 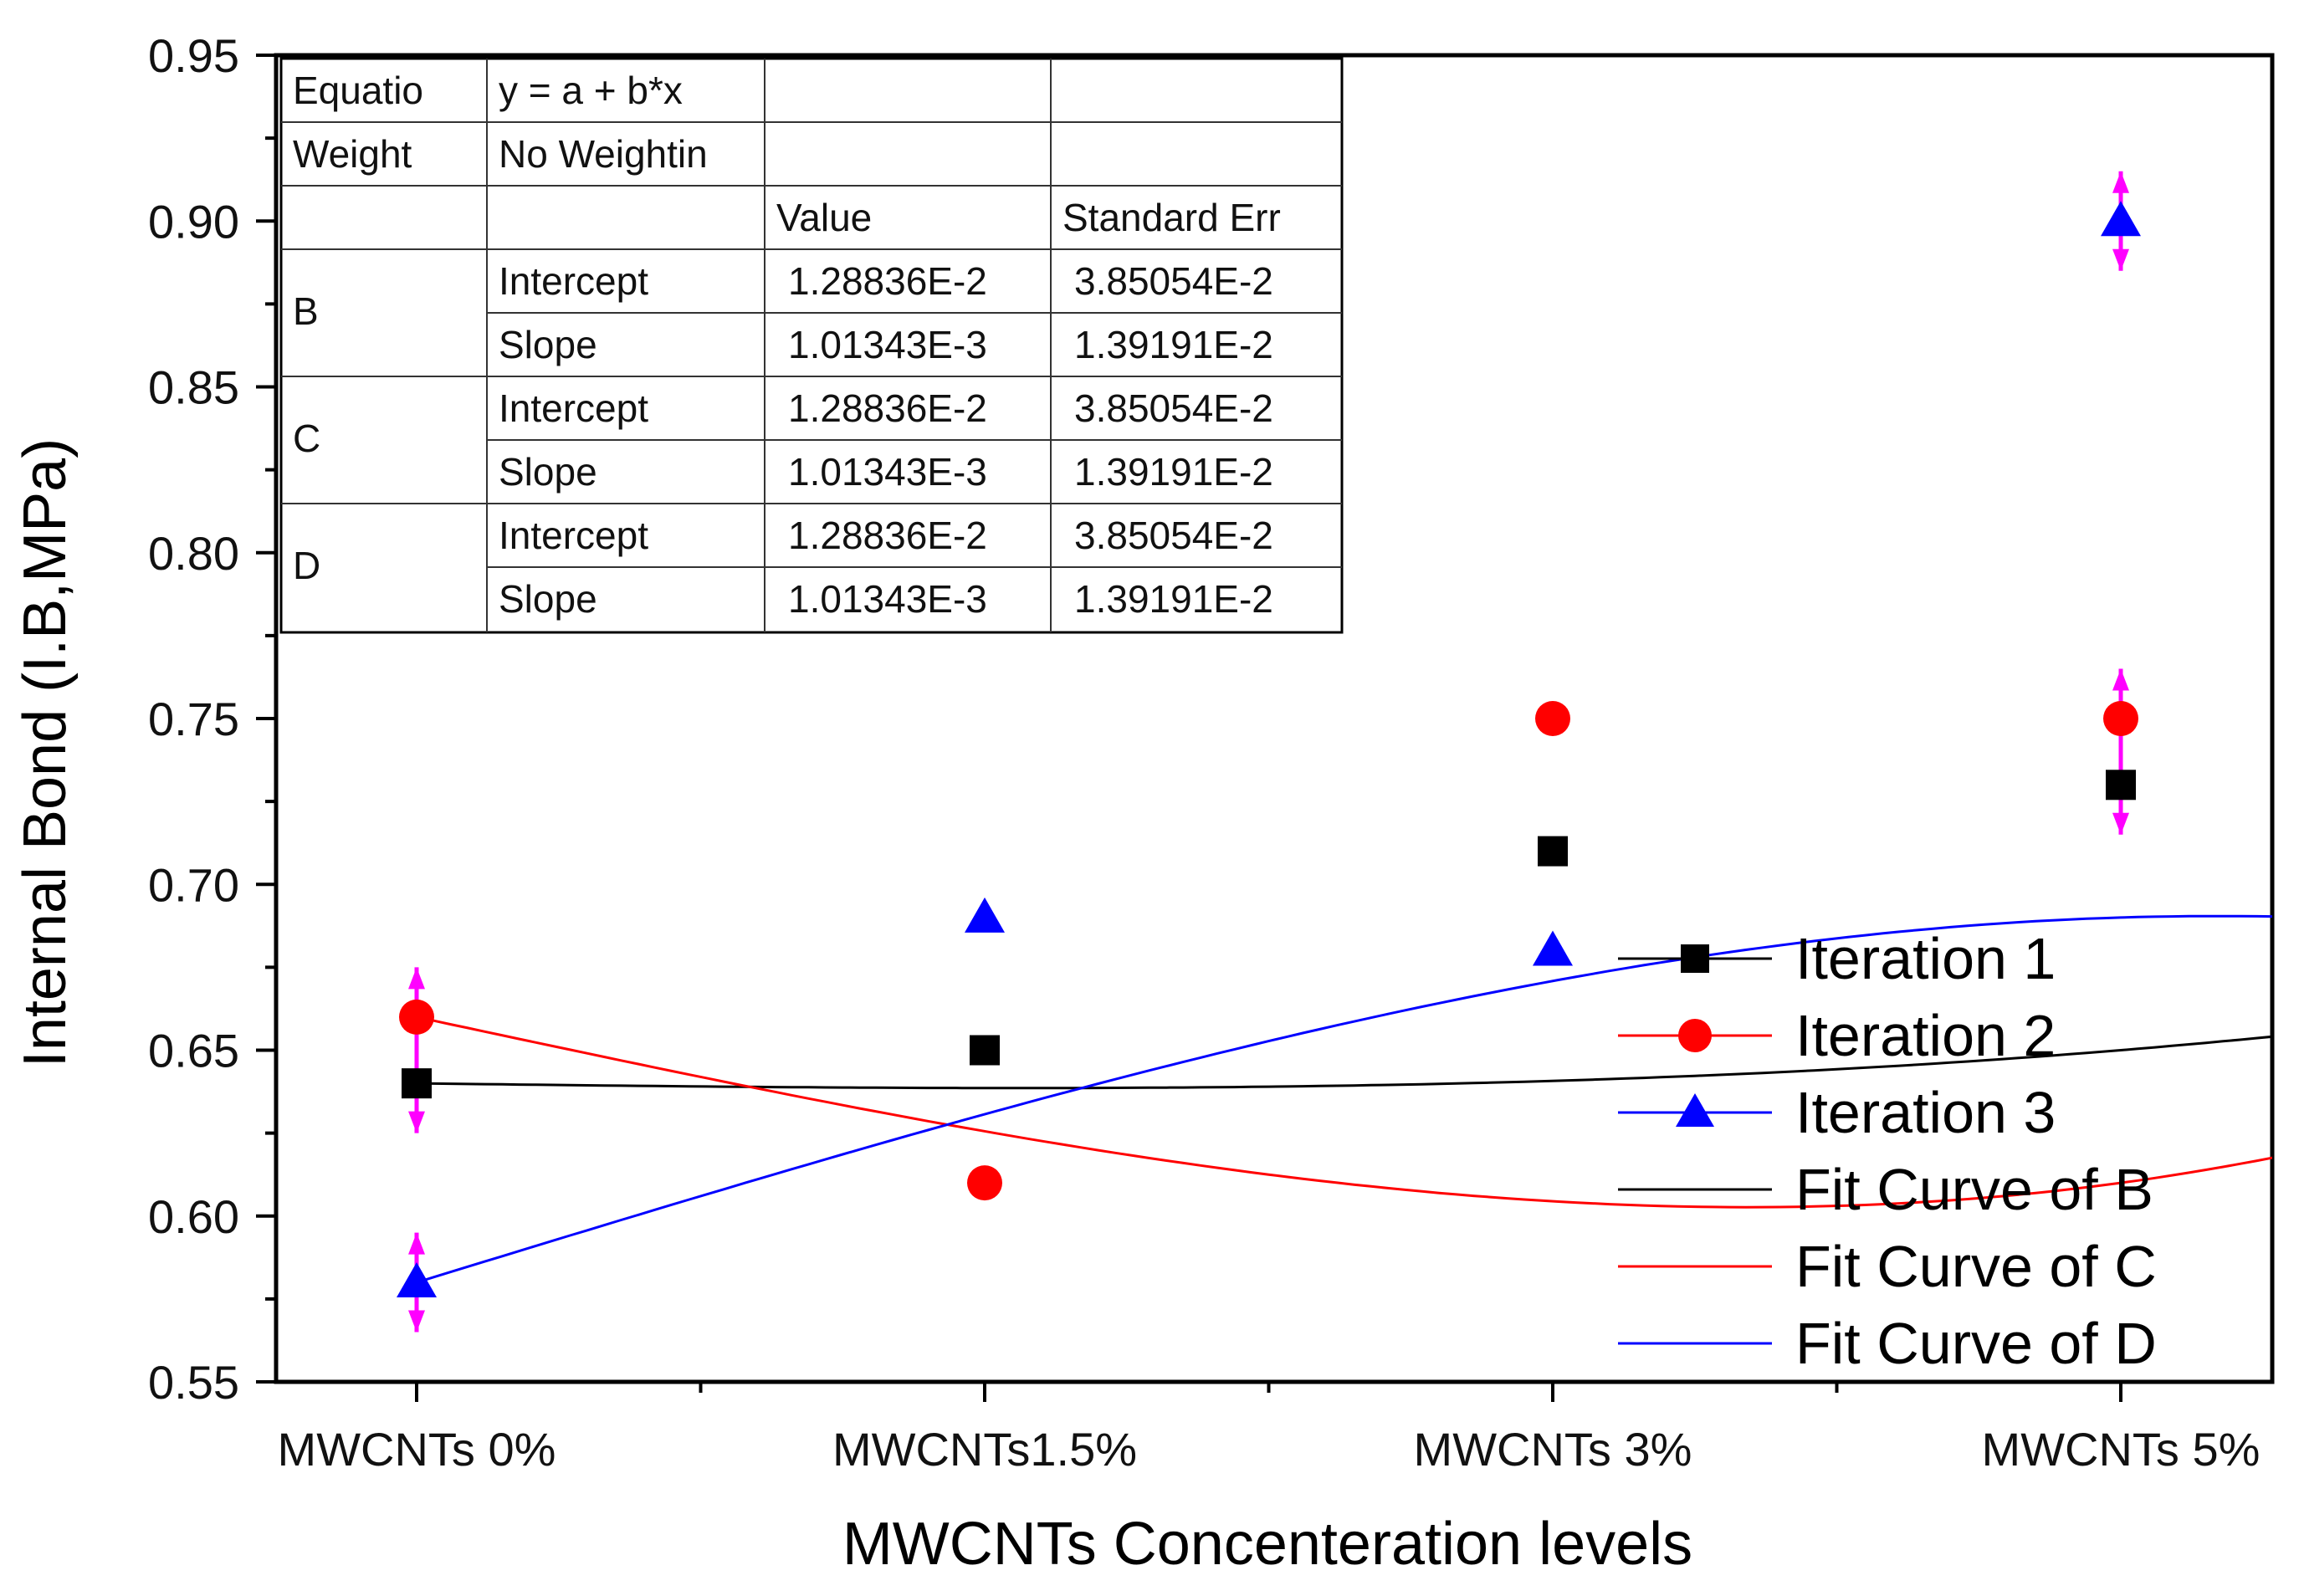 I want to click on y-tick-label: 0.70, so click(x=193, y=885).